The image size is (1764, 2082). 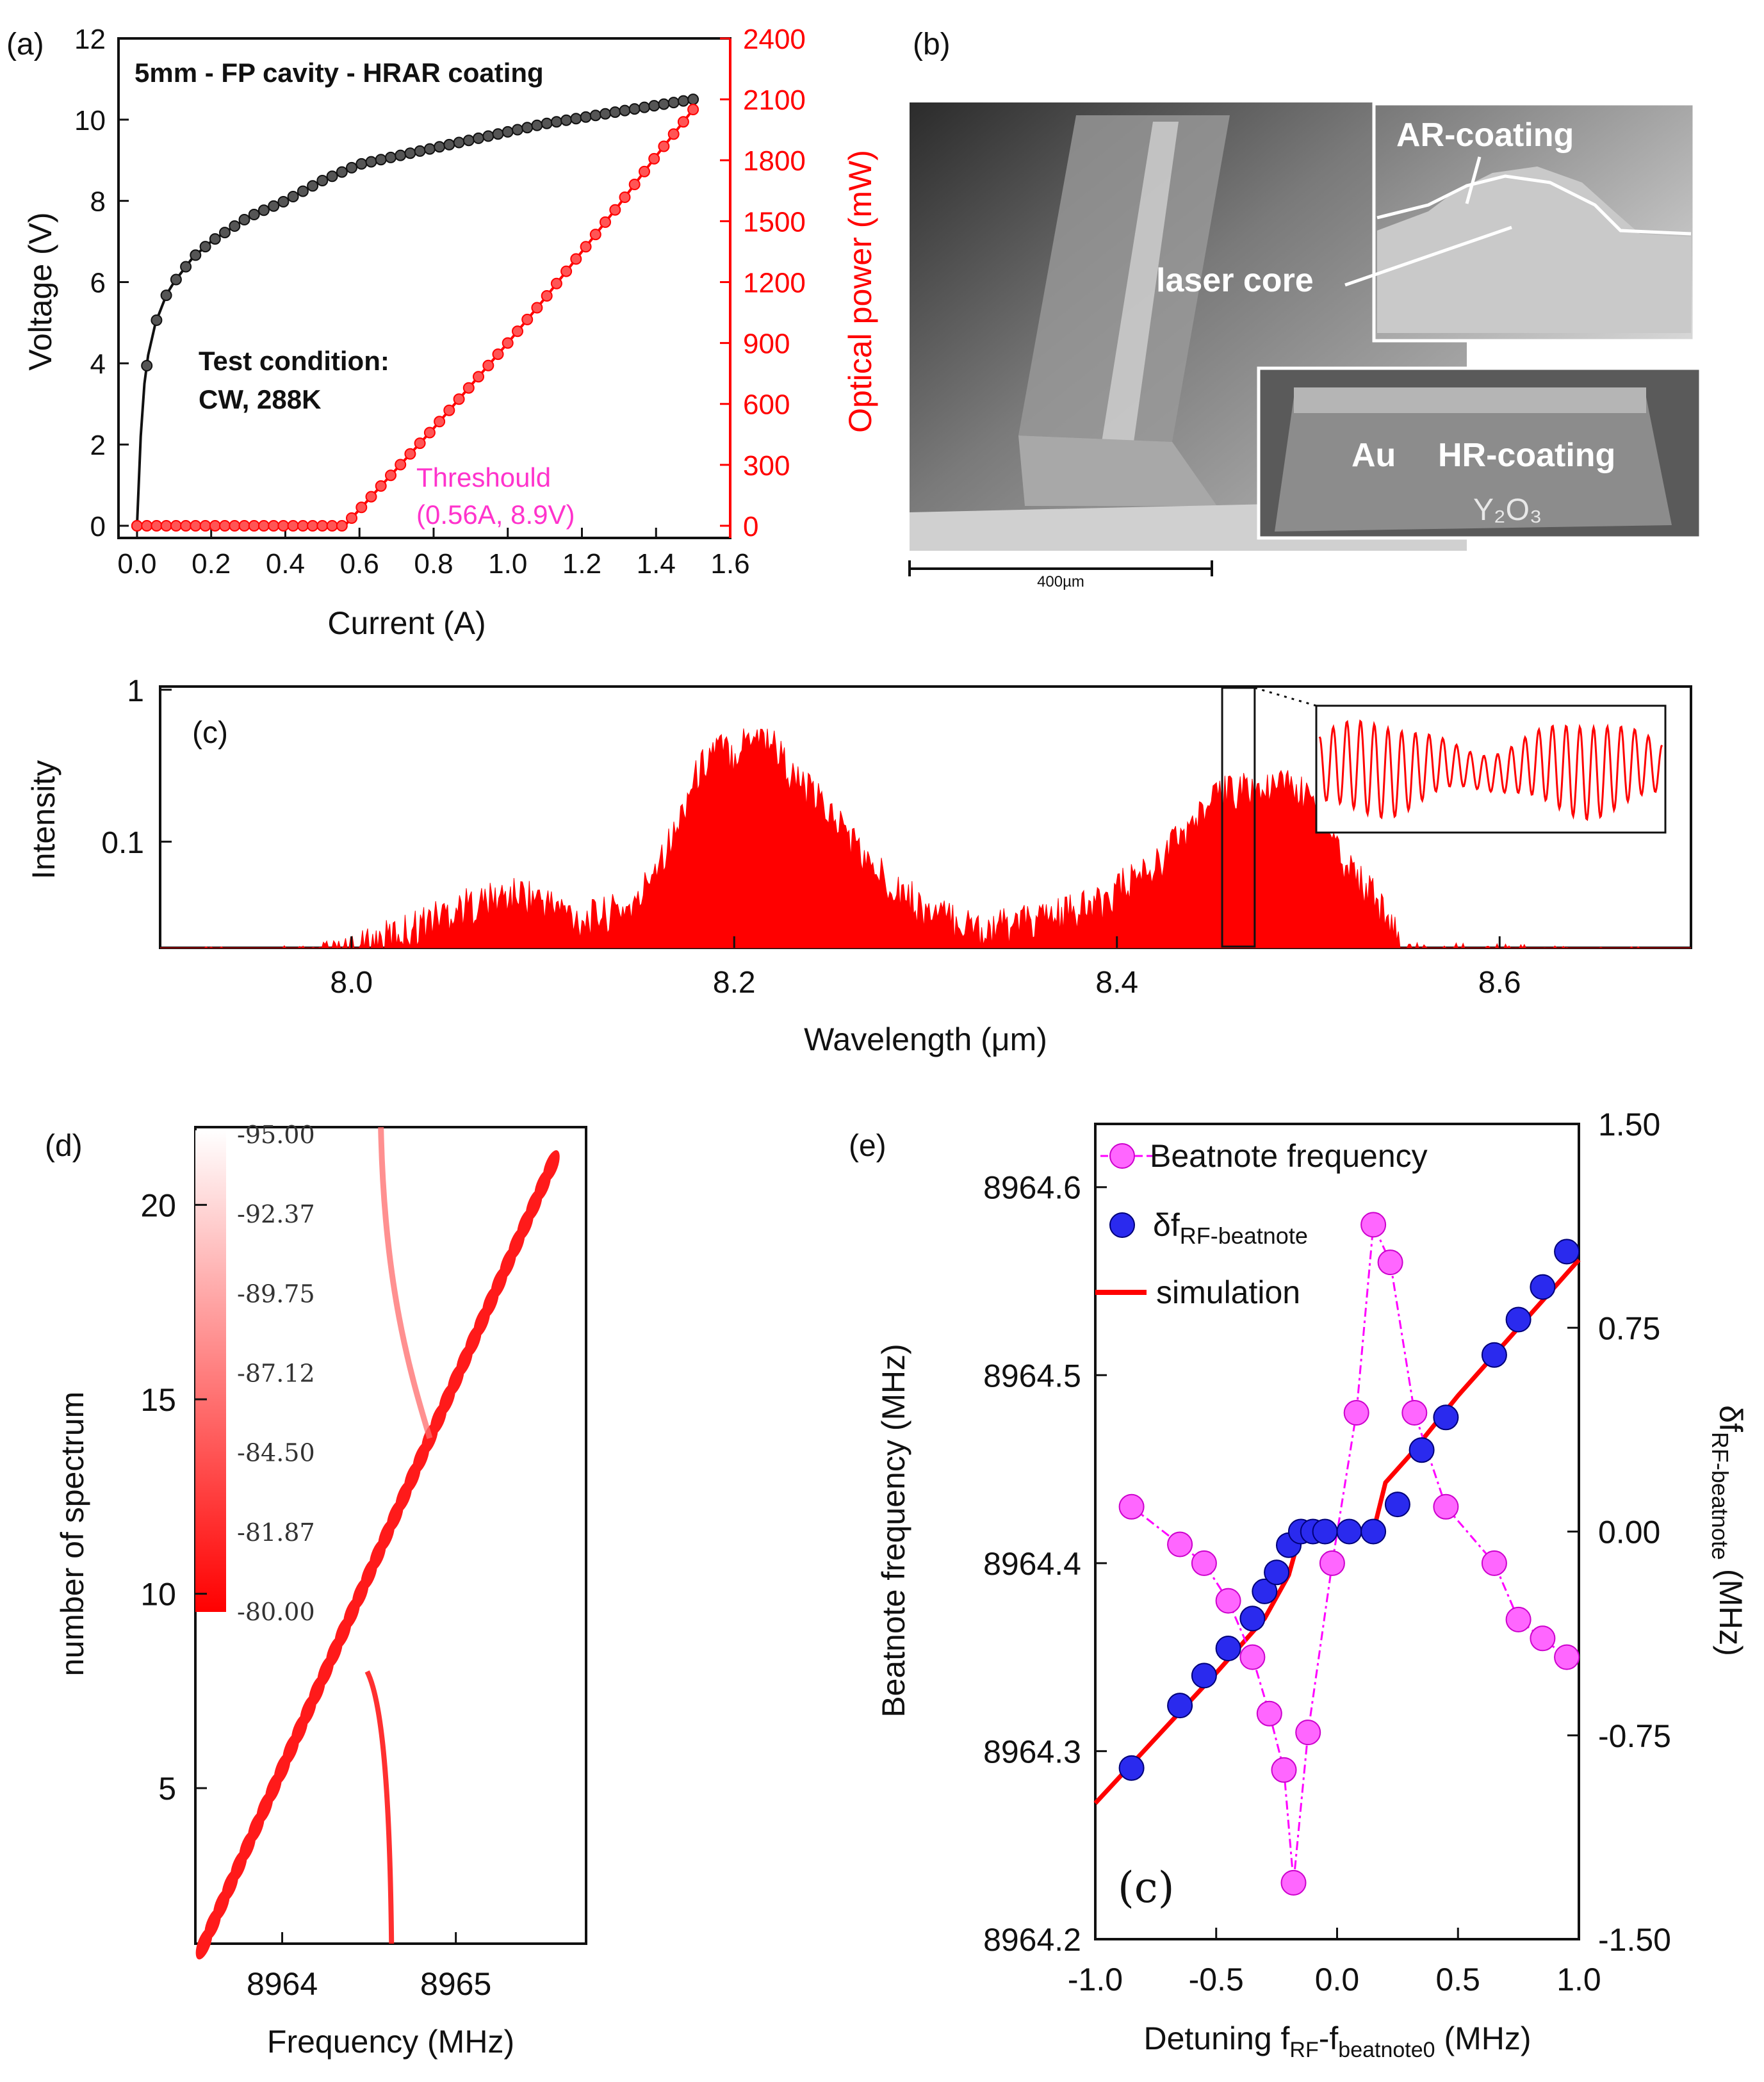 I want to click on panel-a-y-tick-label: 4, so click(x=98, y=364).